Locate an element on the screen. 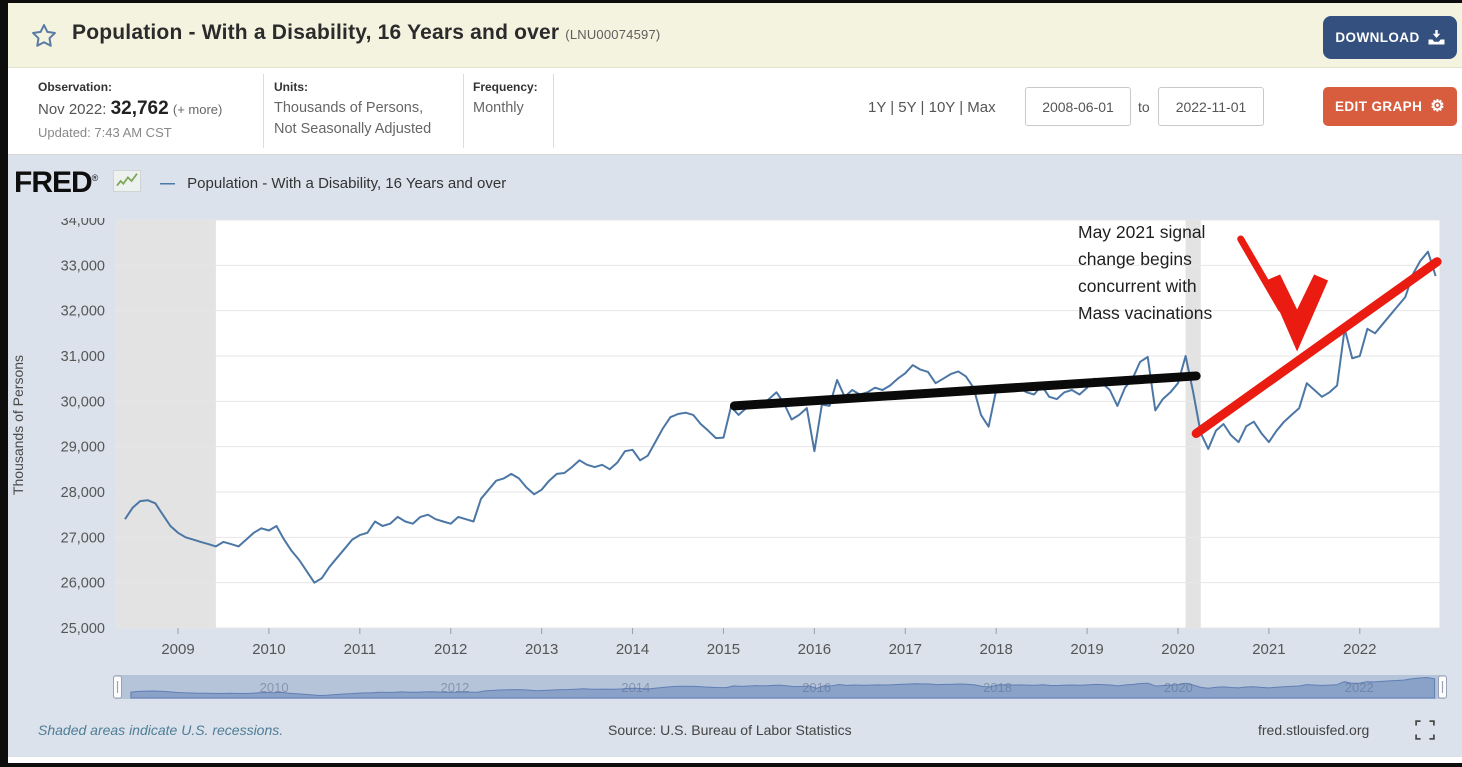 This screenshot has height=767, width=1462. y-tick-label: 29,000 is located at coordinates (83, 448).